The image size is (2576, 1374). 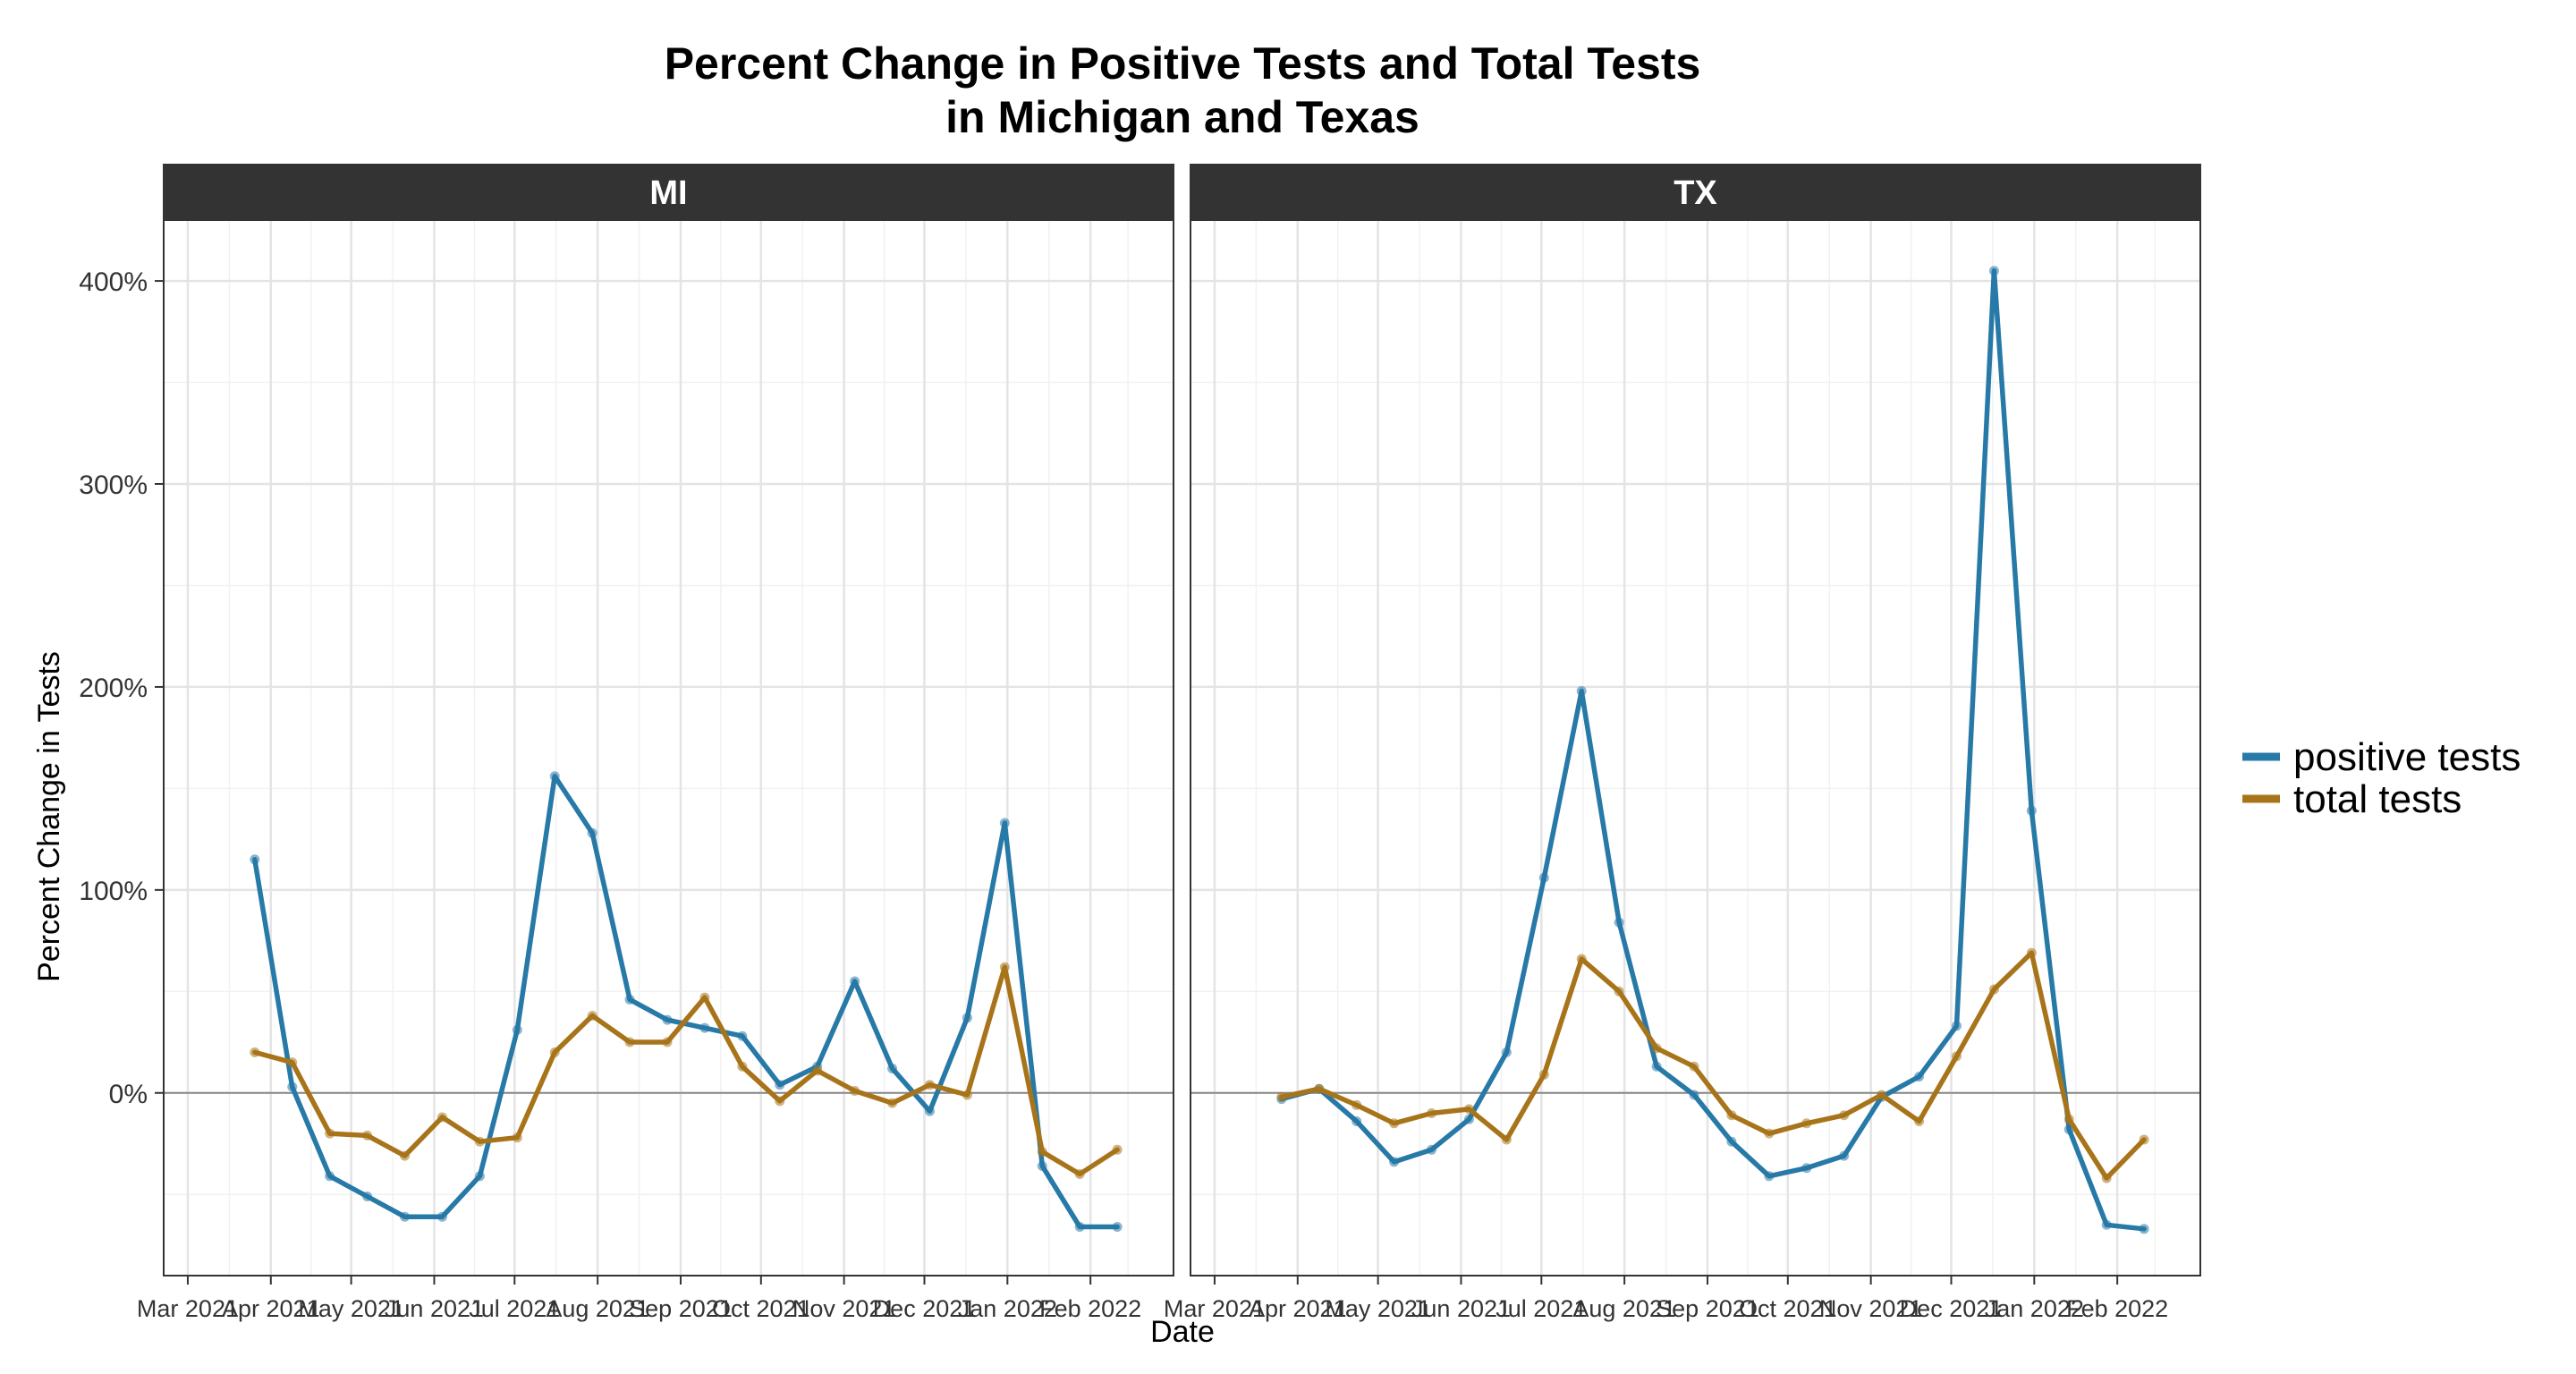 I want to click on y-tick-label: 300%, so click(x=113, y=485).